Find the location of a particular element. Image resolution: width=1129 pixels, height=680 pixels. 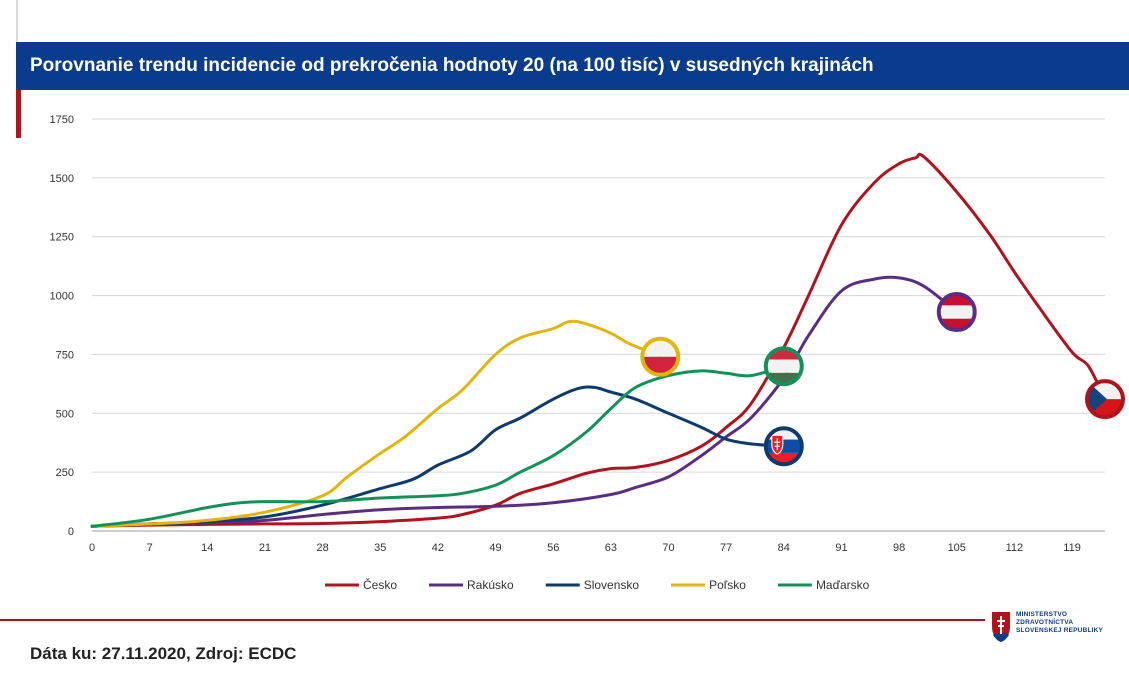

x-tick-label: 105 is located at coordinates (957, 548).